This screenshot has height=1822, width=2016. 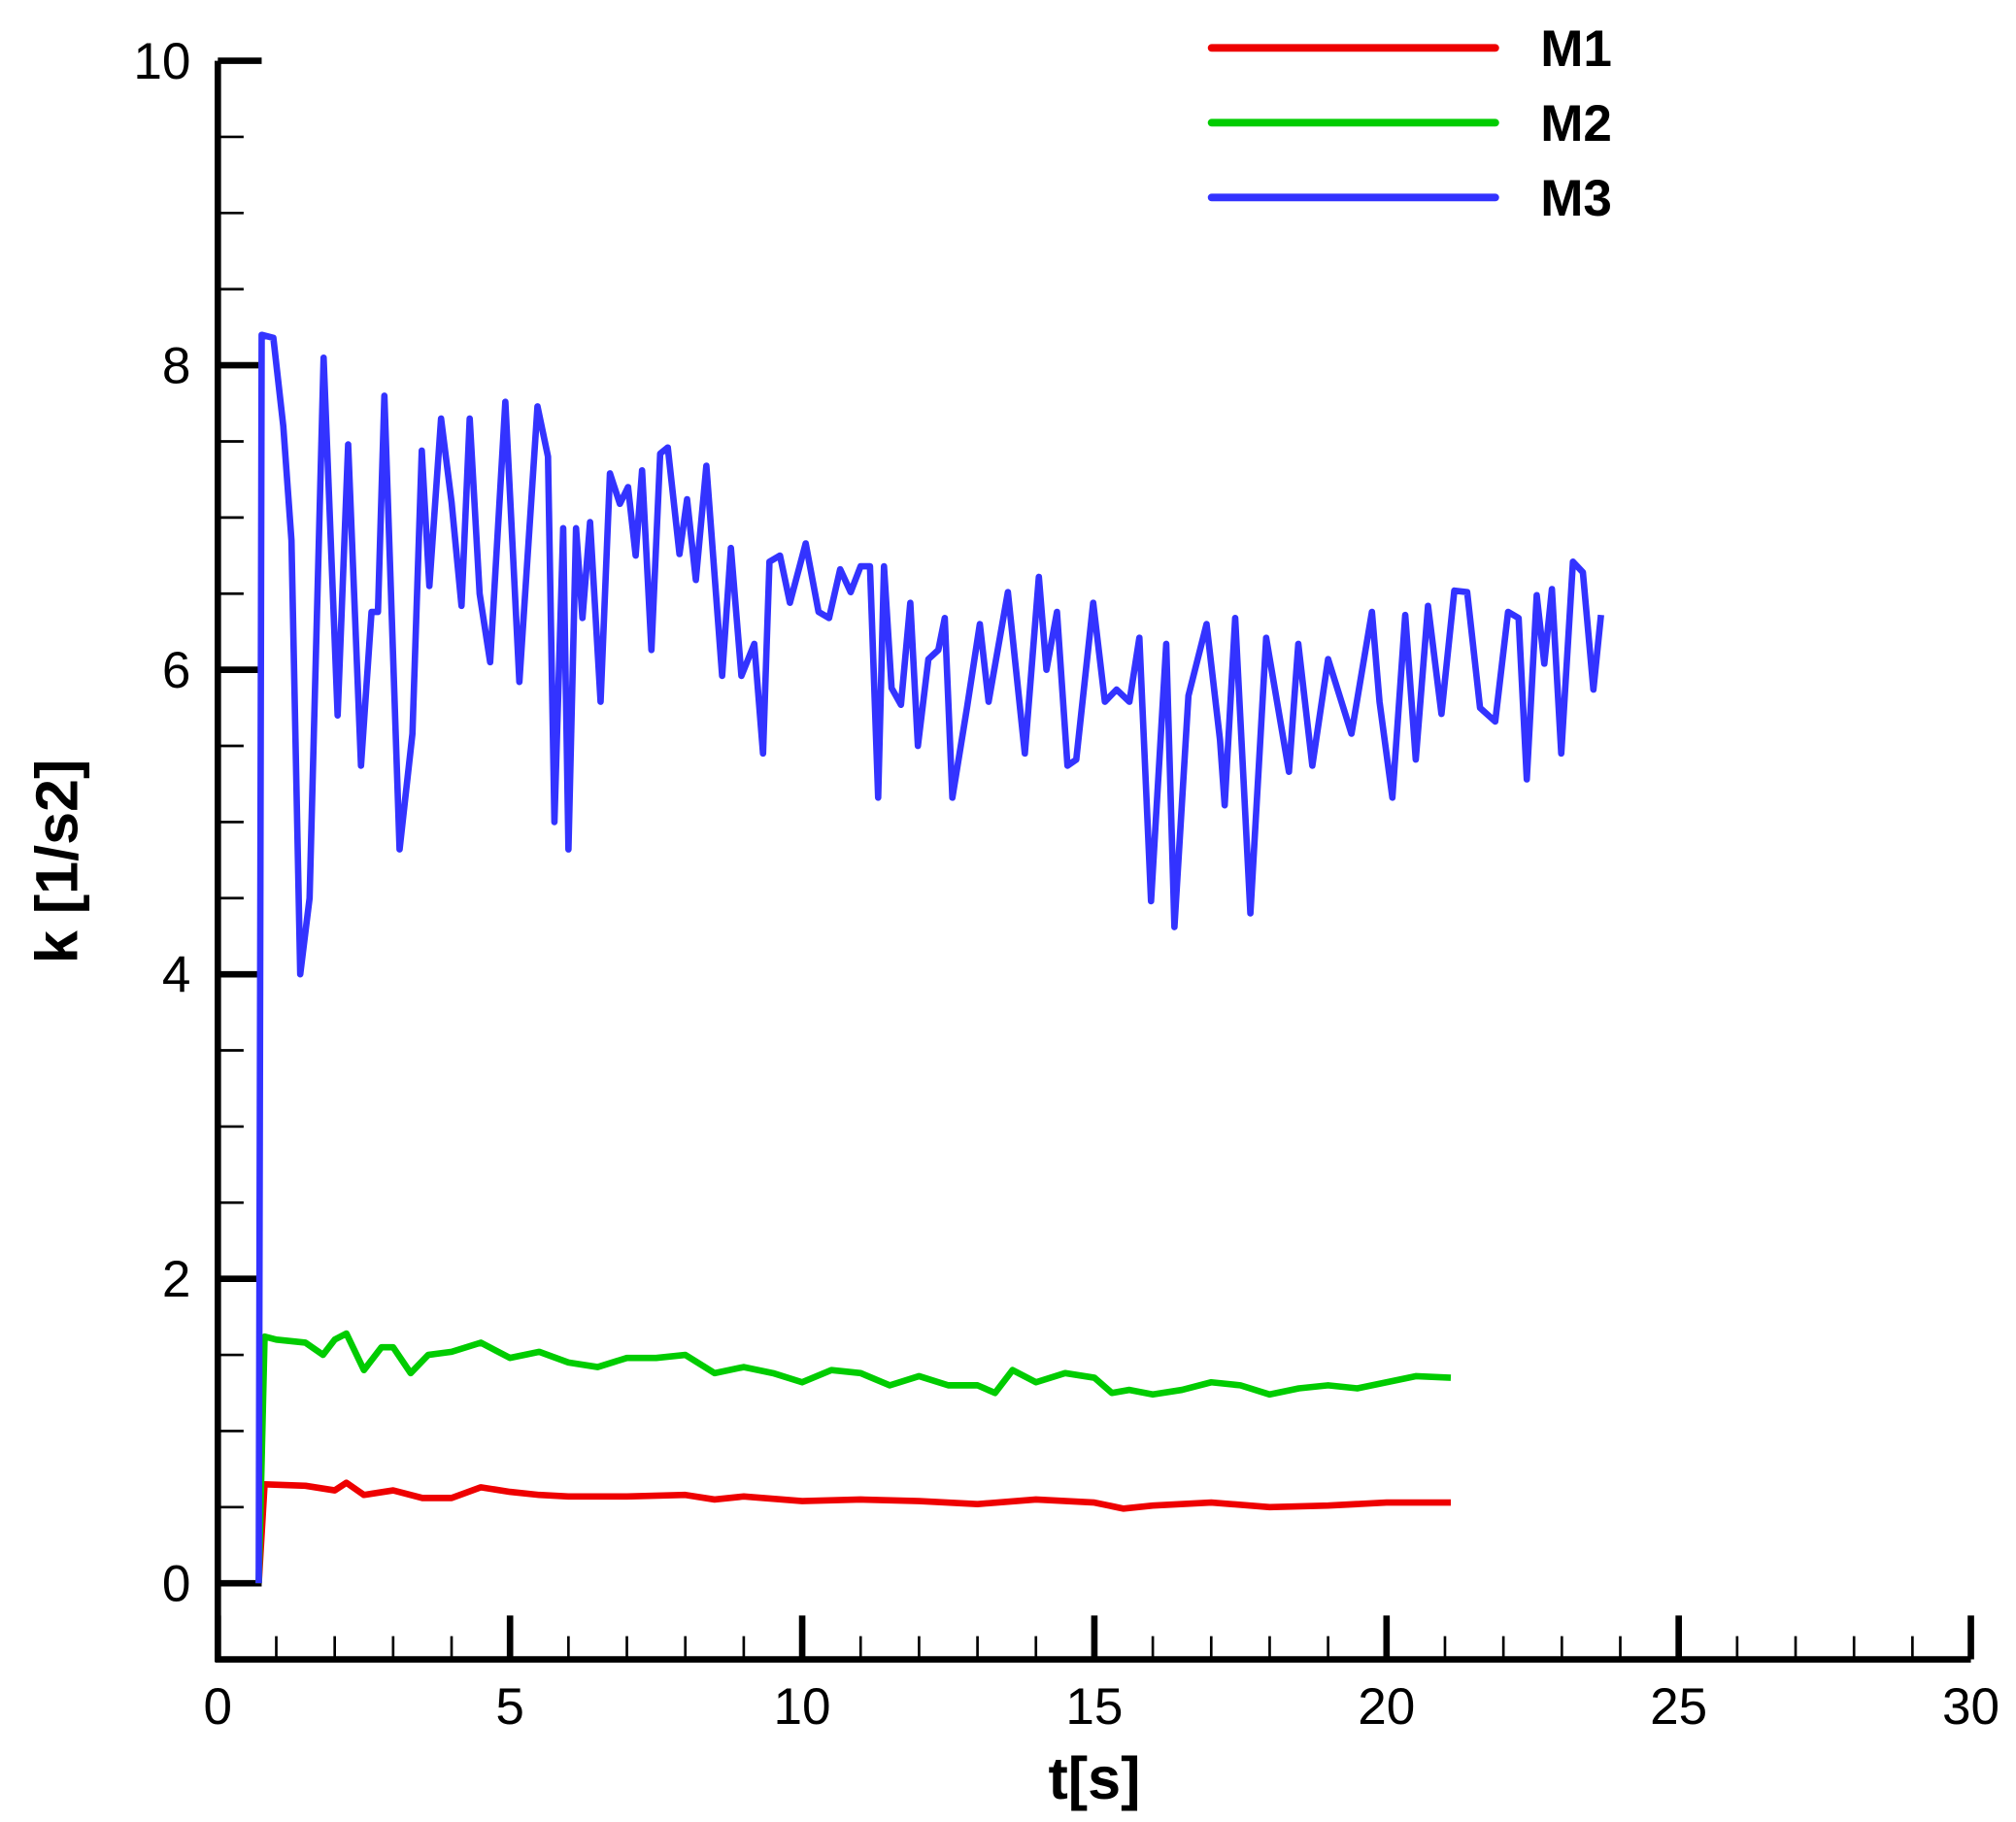 What do you see at coordinates (1576, 123) in the screenshot?
I see `legend-label: M2` at bounding box center [1576, 123].